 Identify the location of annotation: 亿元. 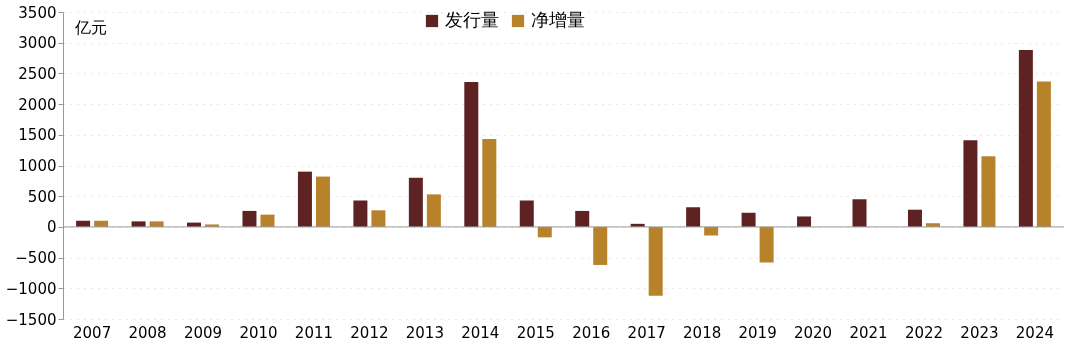
(90, 27).